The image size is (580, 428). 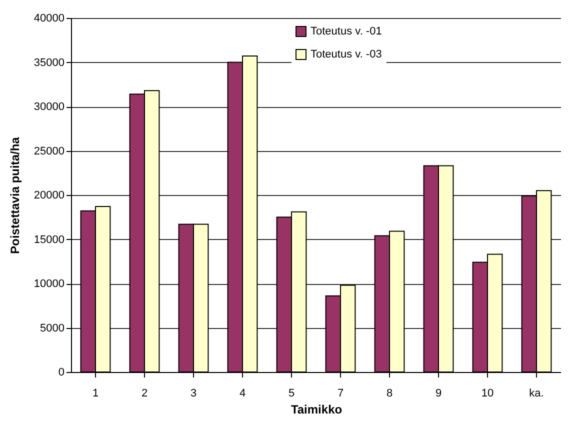 I want to click on y-tick-label: 30000, so click(x=49, y=107).